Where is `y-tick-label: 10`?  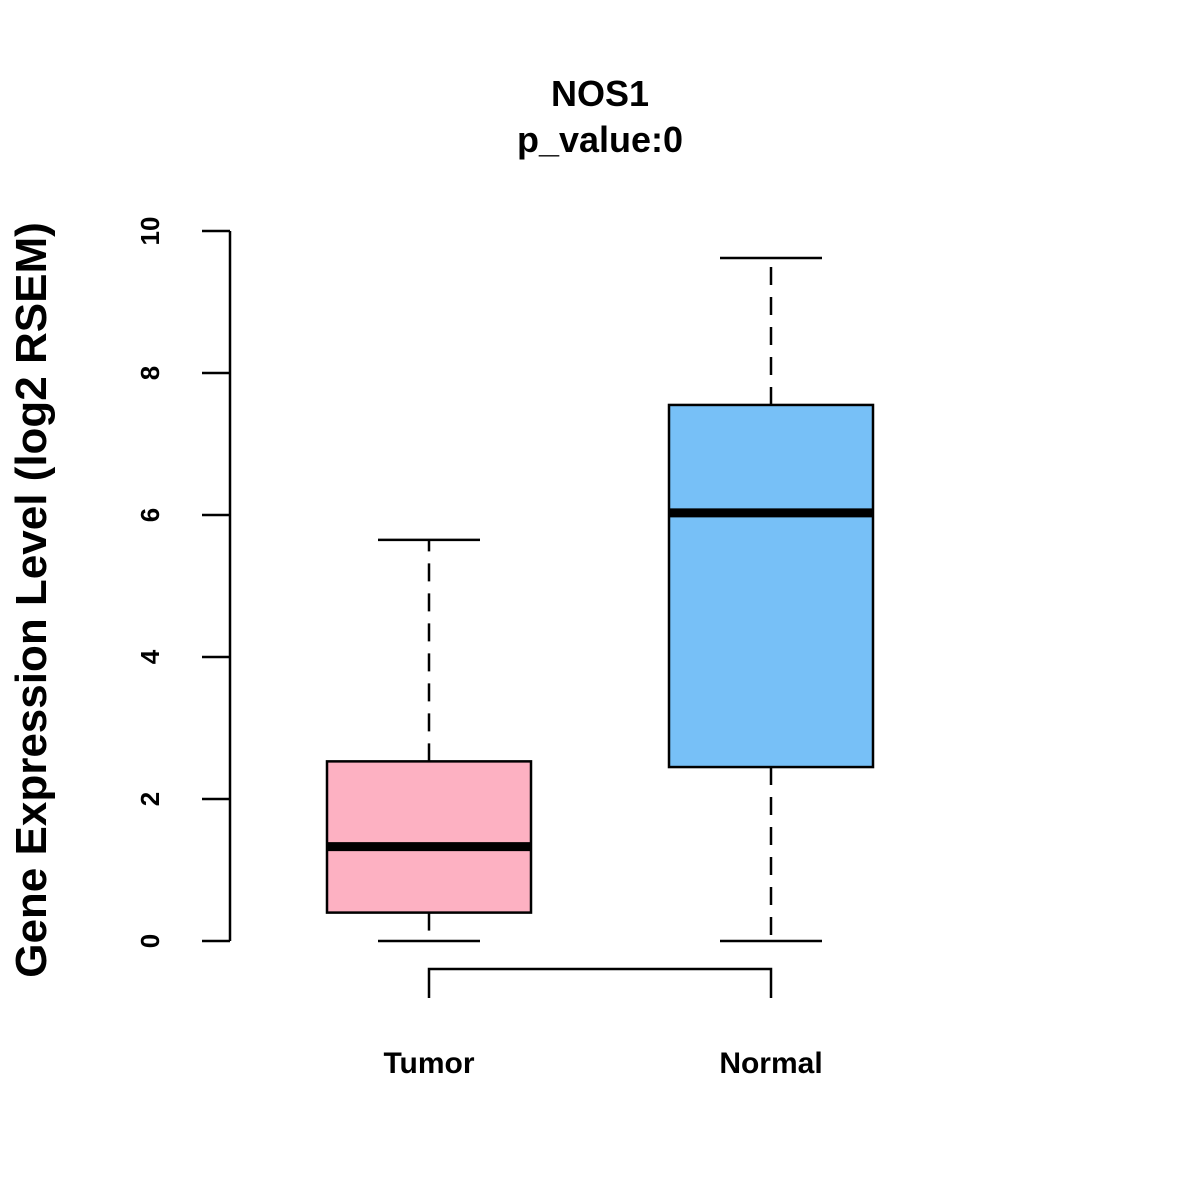
y-tick-label: 10 is located at coordinates (150, 231).